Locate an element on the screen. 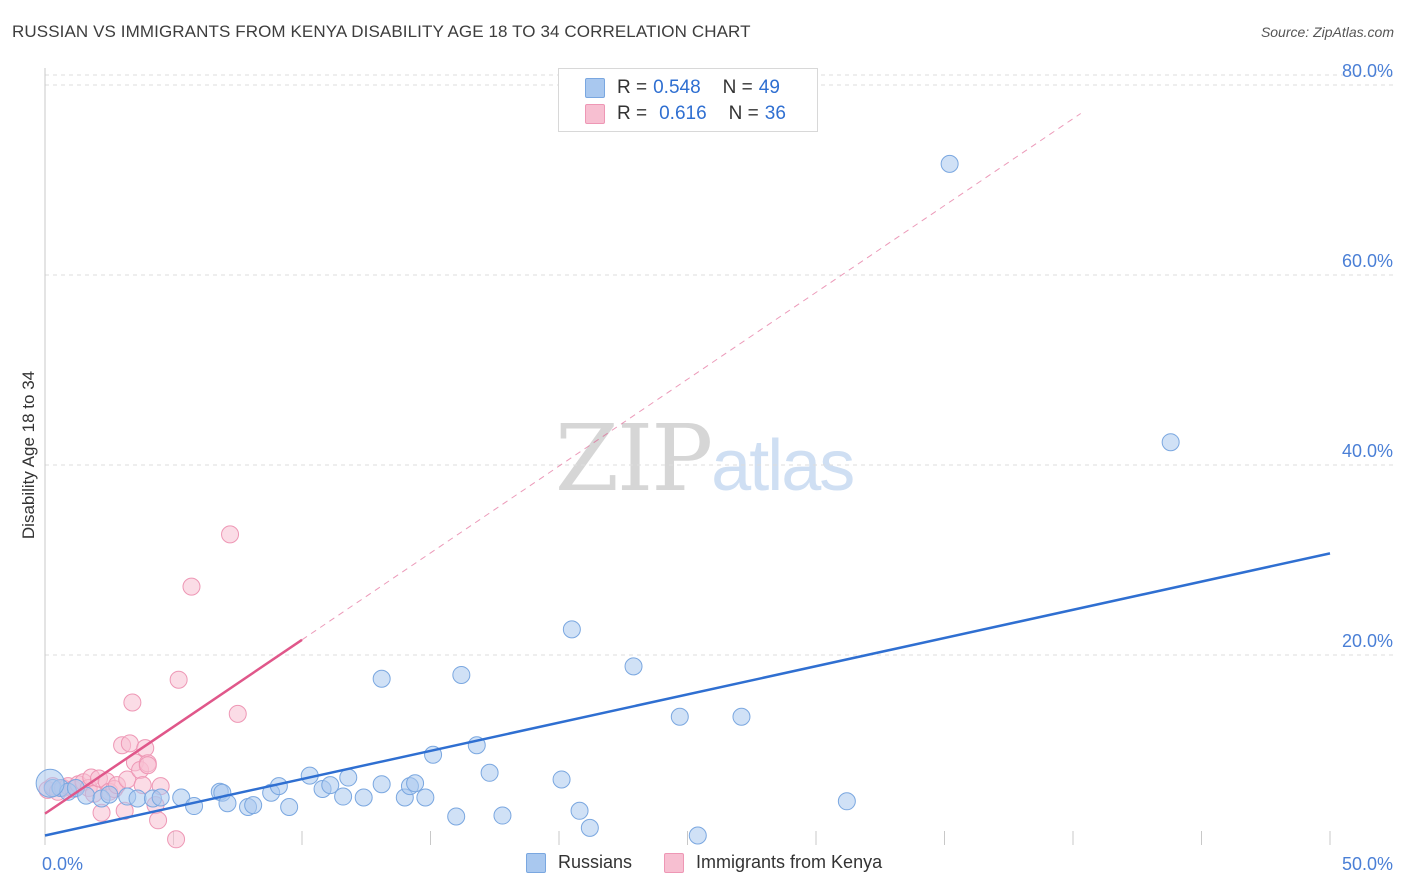 The height and width of the screenshot is (892, 1406). kenya-n-value: 36 is located at coordinates (775, 113).